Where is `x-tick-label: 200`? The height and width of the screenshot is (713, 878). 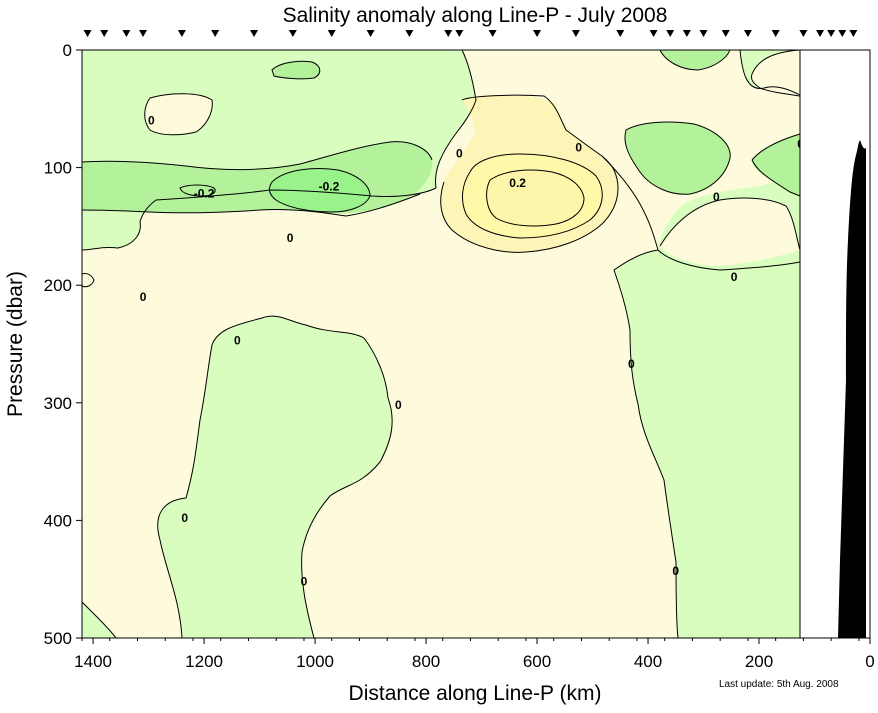
x-tick-label: 200 is located at coordinates (759, 661).